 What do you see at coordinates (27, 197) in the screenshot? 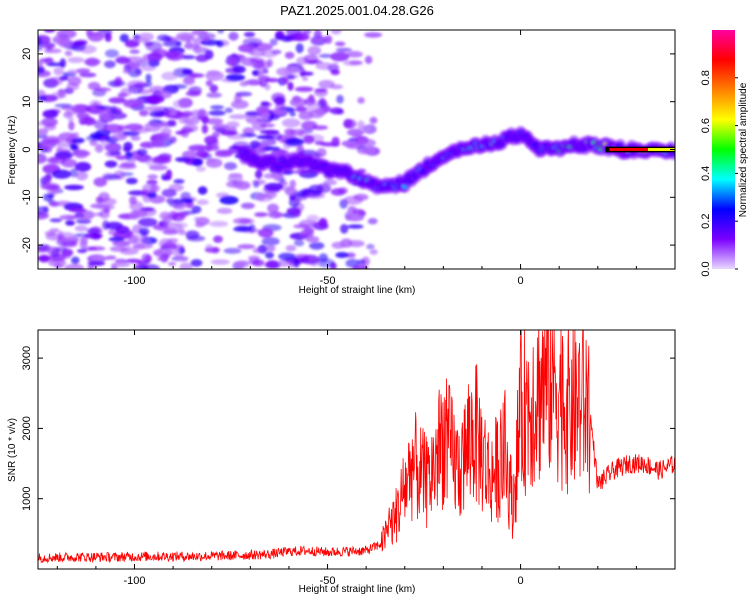
I see `y-tick-label: -10` at bounding box center [27, 197].